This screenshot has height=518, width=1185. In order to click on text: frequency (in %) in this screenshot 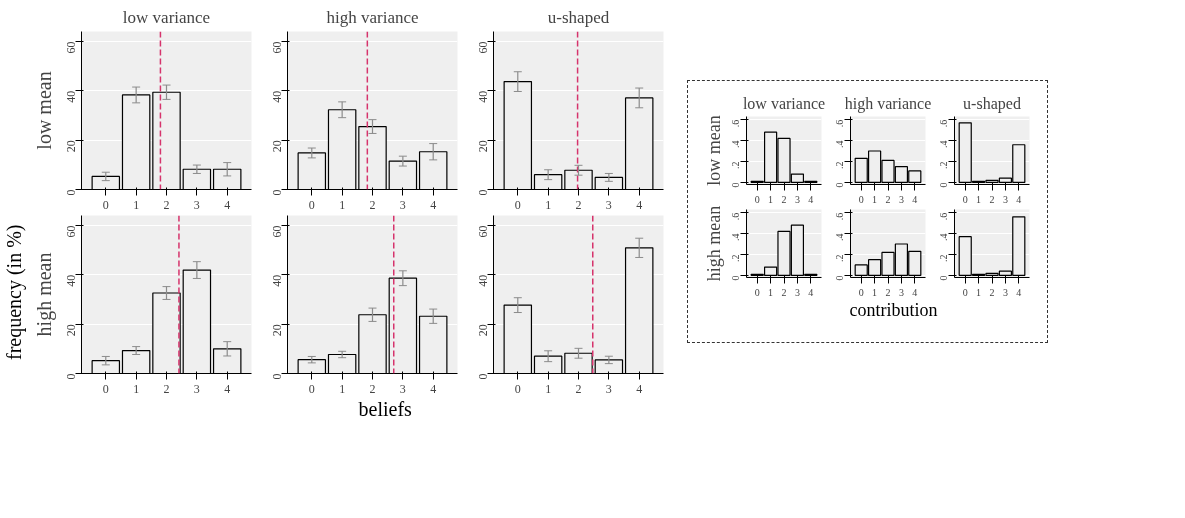, I will do `click(14, 292)`.